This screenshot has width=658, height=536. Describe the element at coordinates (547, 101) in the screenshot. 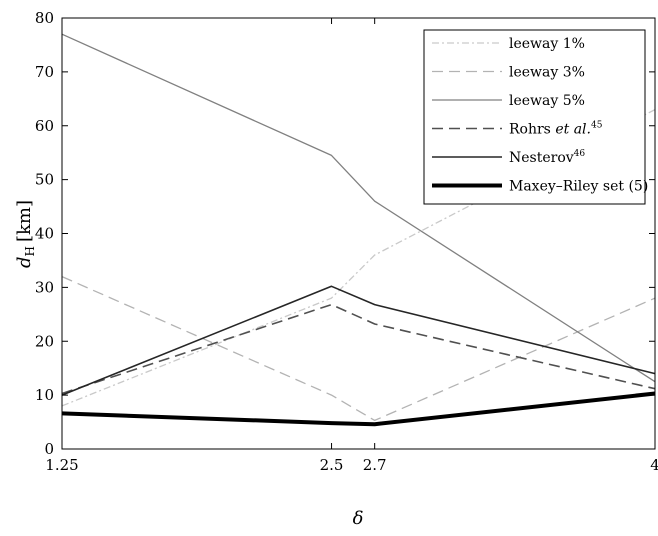

I see `legend-label-leeway5: leeway 5%` at that location.